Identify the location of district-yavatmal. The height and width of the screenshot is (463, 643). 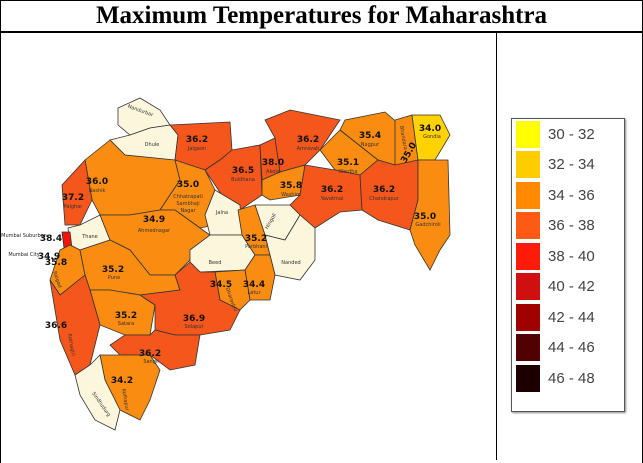
(326, 196).